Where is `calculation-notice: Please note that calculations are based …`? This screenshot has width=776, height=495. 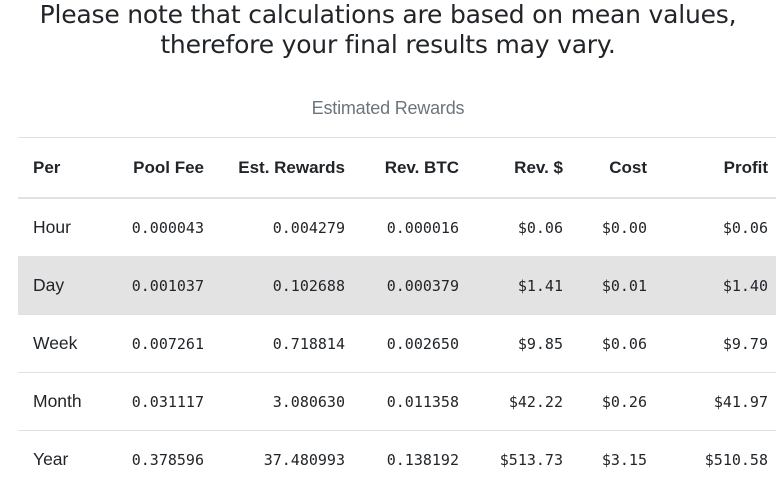
calculation-notice: Please note that calculations are based … is located at coordinates (388, 30).